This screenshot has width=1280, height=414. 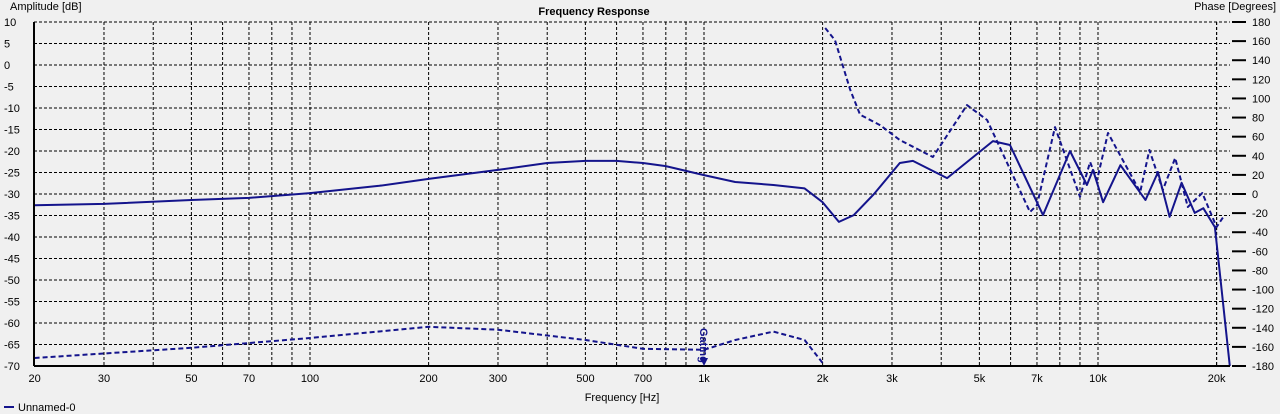 What do you see at coordinates (191, 379) in the screenshot?
I see `x-tick-label: 50` at bounding box center [191, 379].